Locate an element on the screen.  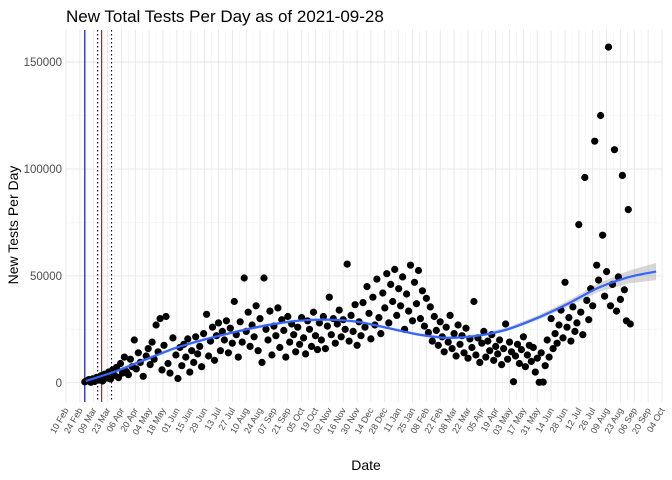
y-tick-label: 0 is located at coordinates (59, 384).